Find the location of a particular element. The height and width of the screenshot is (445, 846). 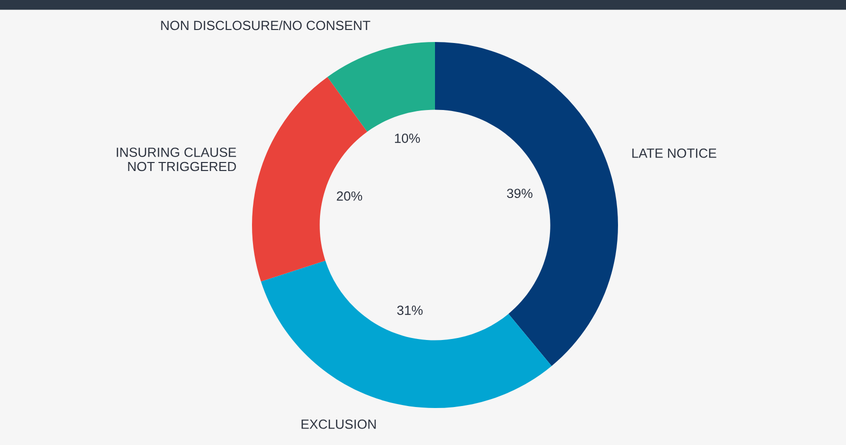

slice-label: NON DISCLOSURE/NO CONSENT is located at coordinates (265, 25).